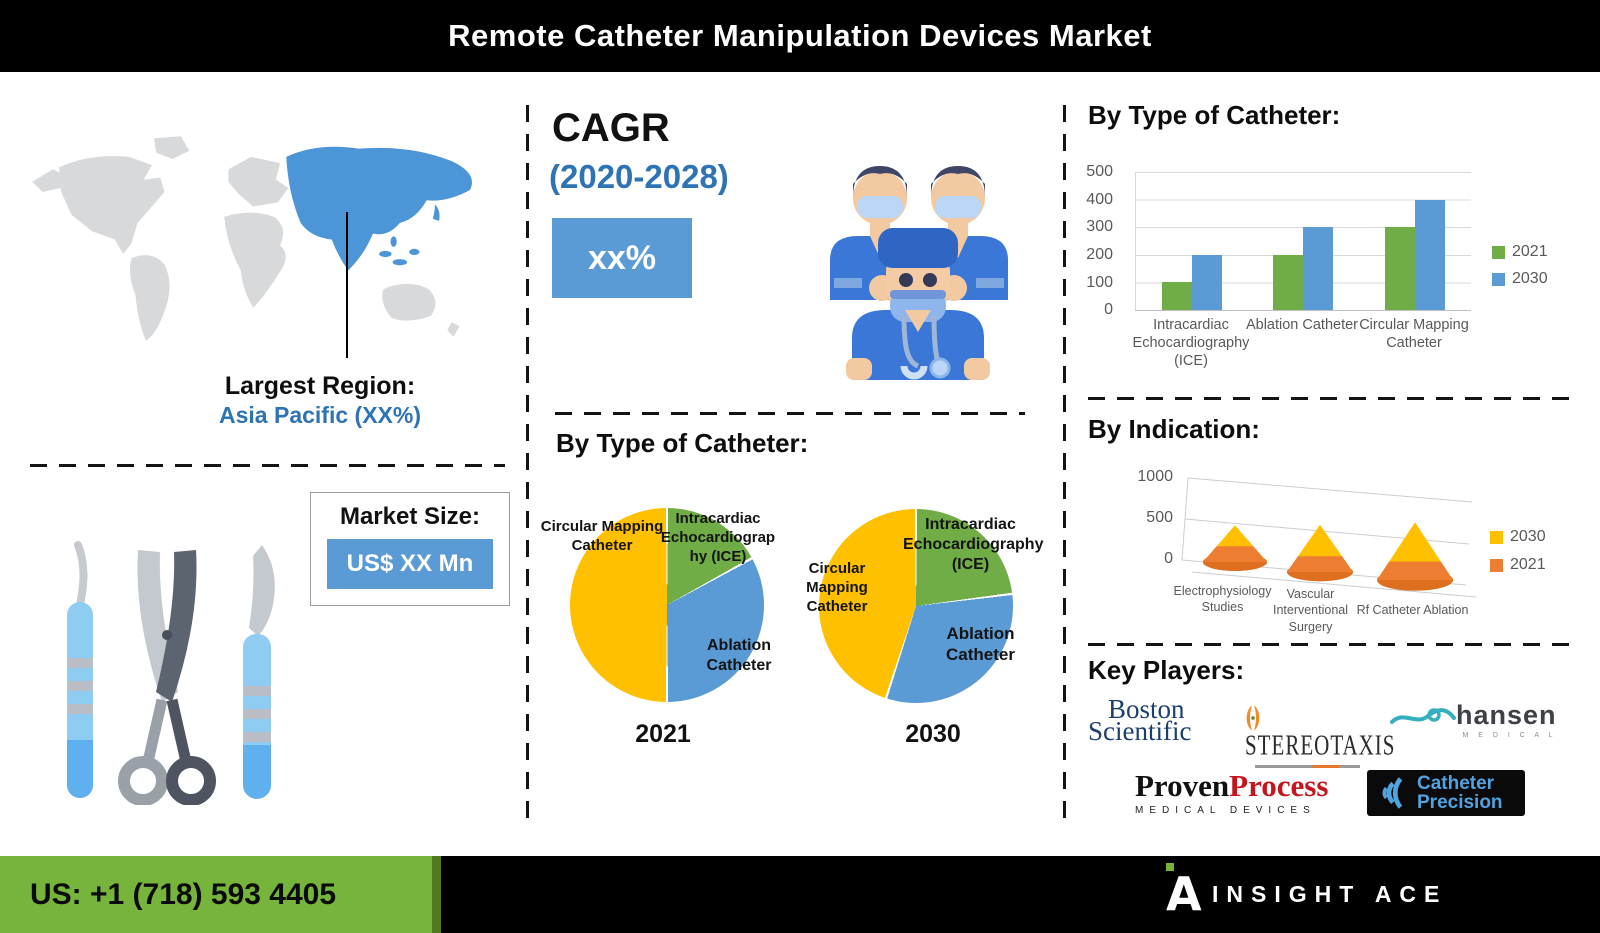 This screenshot has height=933, width=1600. What do you see at coordinates (171, 673) in the screenshot?
I see `surgical-tools-icon` at bounding box center [171, 673].